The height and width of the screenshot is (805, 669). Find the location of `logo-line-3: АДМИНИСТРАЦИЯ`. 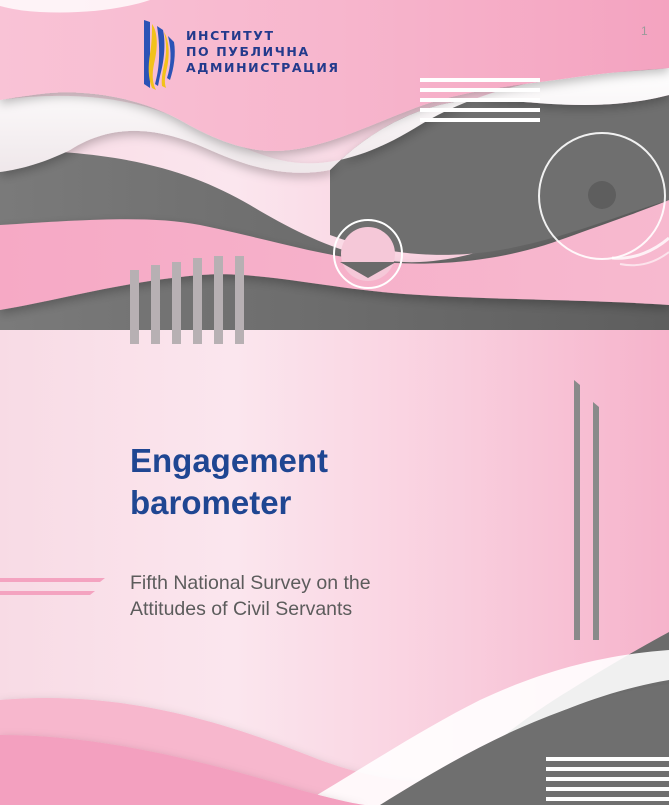

logo-line-3: АДМИНИСТРАЦИЯ is located at coordinates (263, 67).